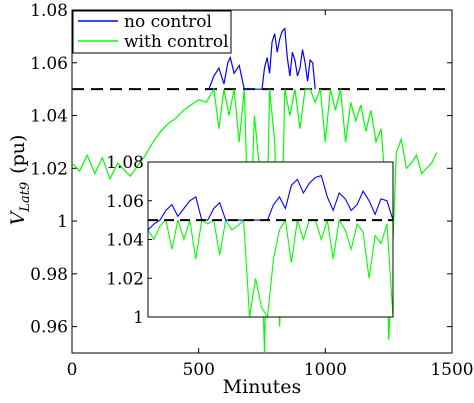 Image resolution: width=474 pixels, height=403 pixels. What do you see at coordinates (262, 58) in the screenshot?
I see `main-series-no-control` at bounding box center [262, 58].